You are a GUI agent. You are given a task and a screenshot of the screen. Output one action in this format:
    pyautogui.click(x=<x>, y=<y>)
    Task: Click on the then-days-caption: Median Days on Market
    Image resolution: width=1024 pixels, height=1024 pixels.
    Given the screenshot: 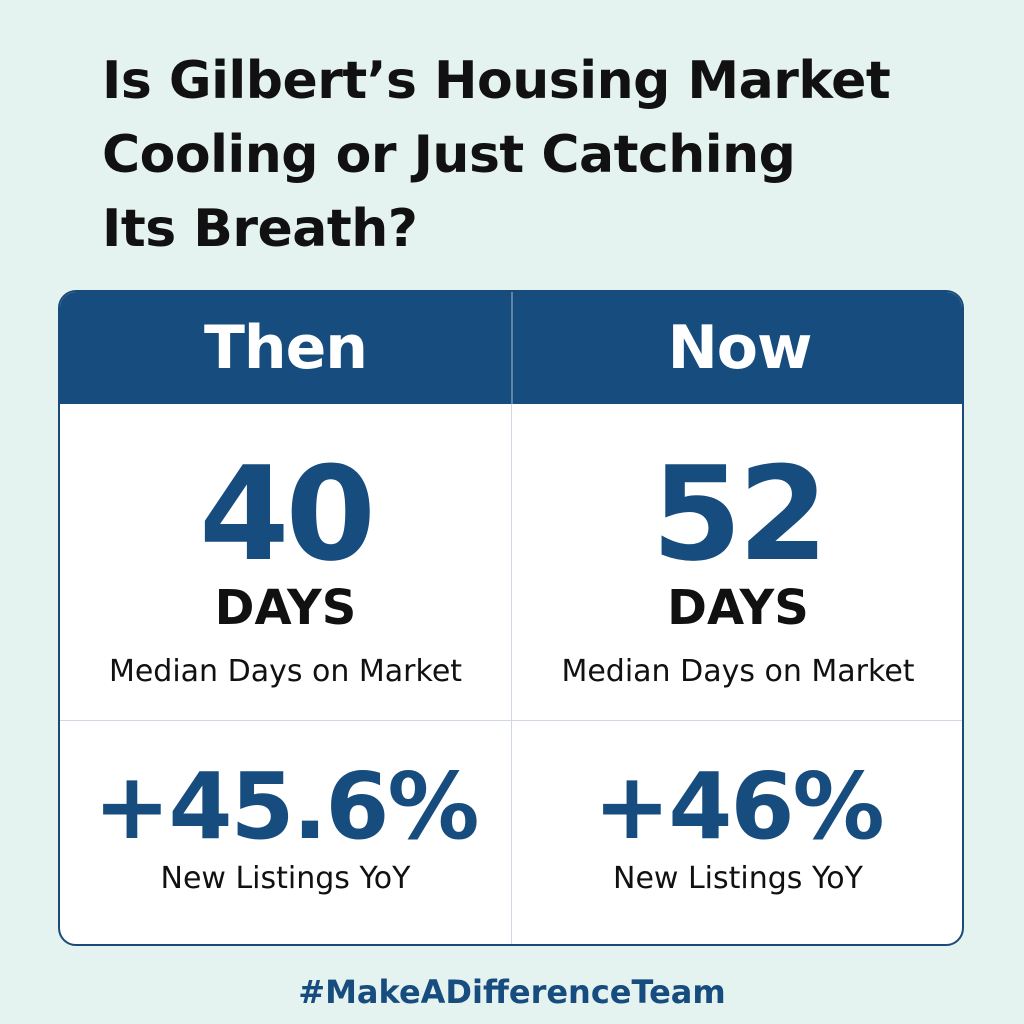 What is the action you would take?
    pyautogui.click(x=285, y=671)
    